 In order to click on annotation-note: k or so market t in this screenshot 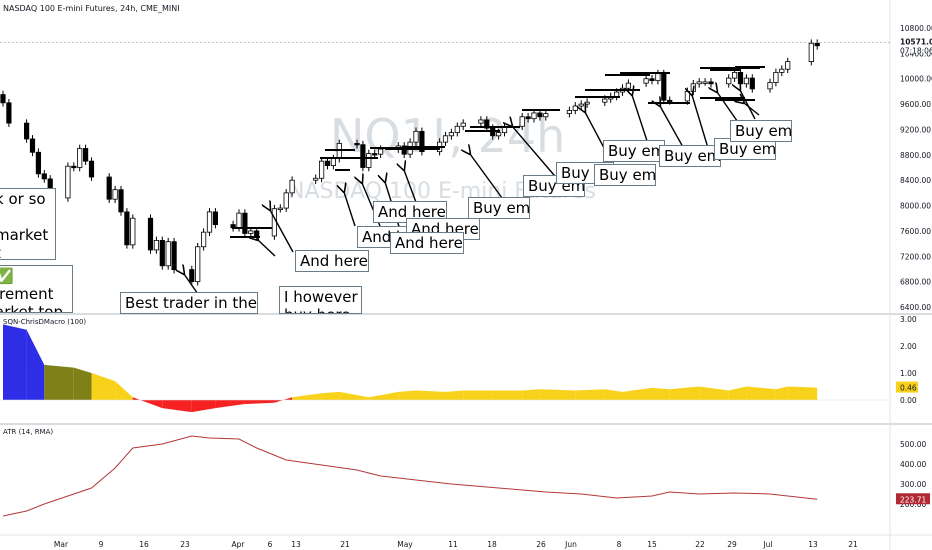, I will do `click(28, 224)`.